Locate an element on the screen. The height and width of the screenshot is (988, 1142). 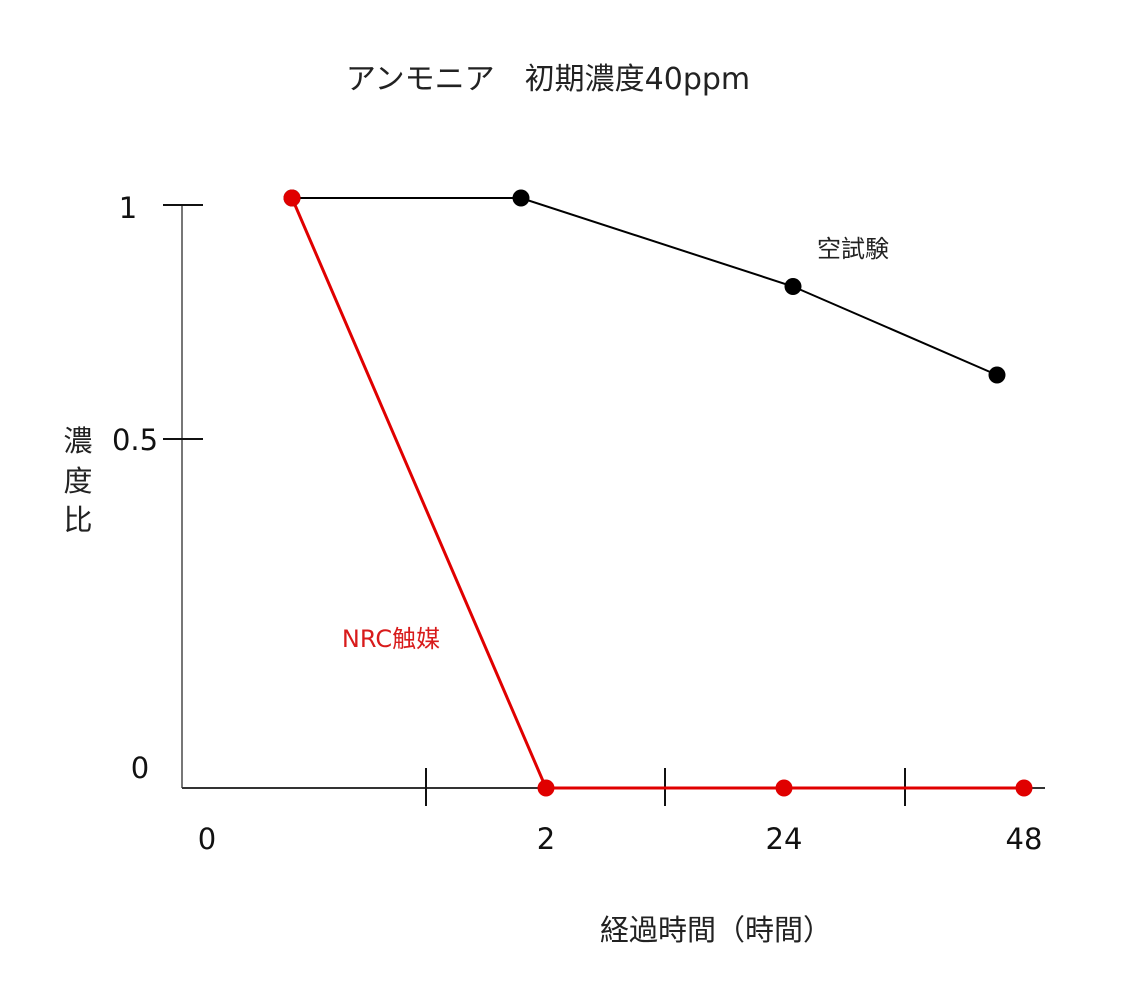
y-tick-label-0: 0 is located at coordinates (140, 768).